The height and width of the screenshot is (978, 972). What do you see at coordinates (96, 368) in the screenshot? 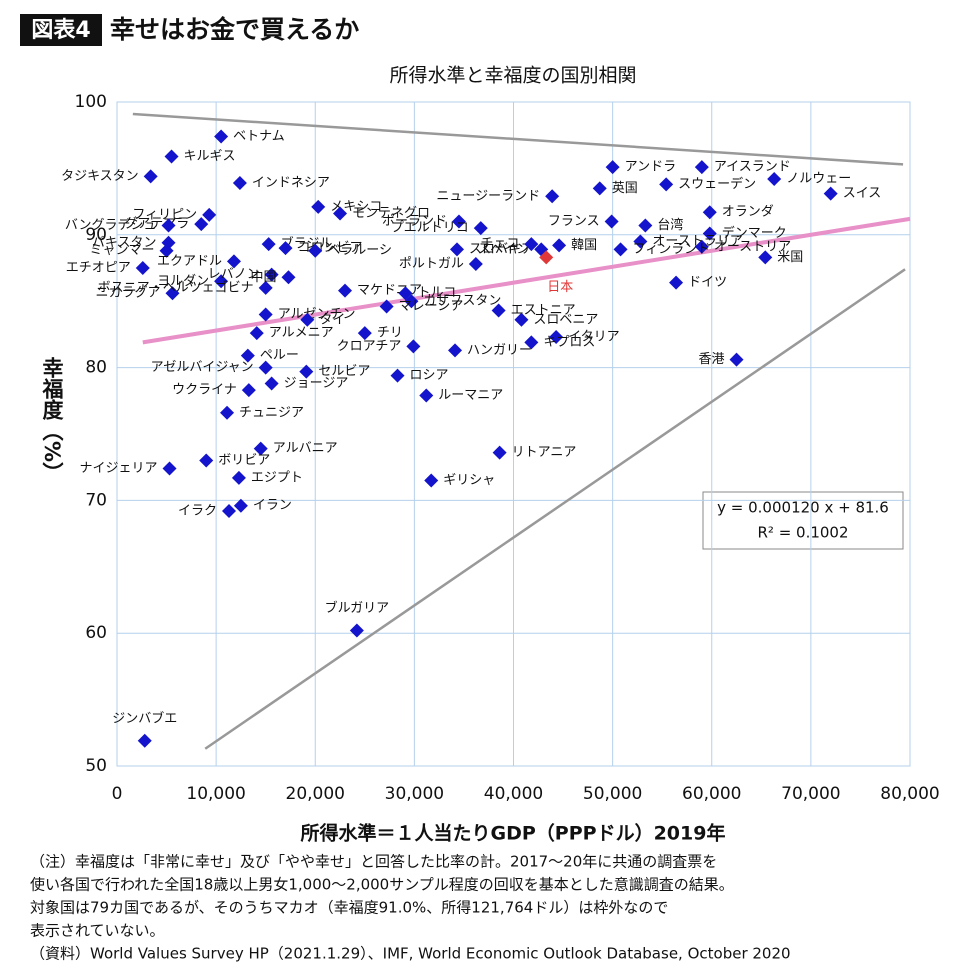
I see `y-tick-label: 80` at bounding box center [96, 368].